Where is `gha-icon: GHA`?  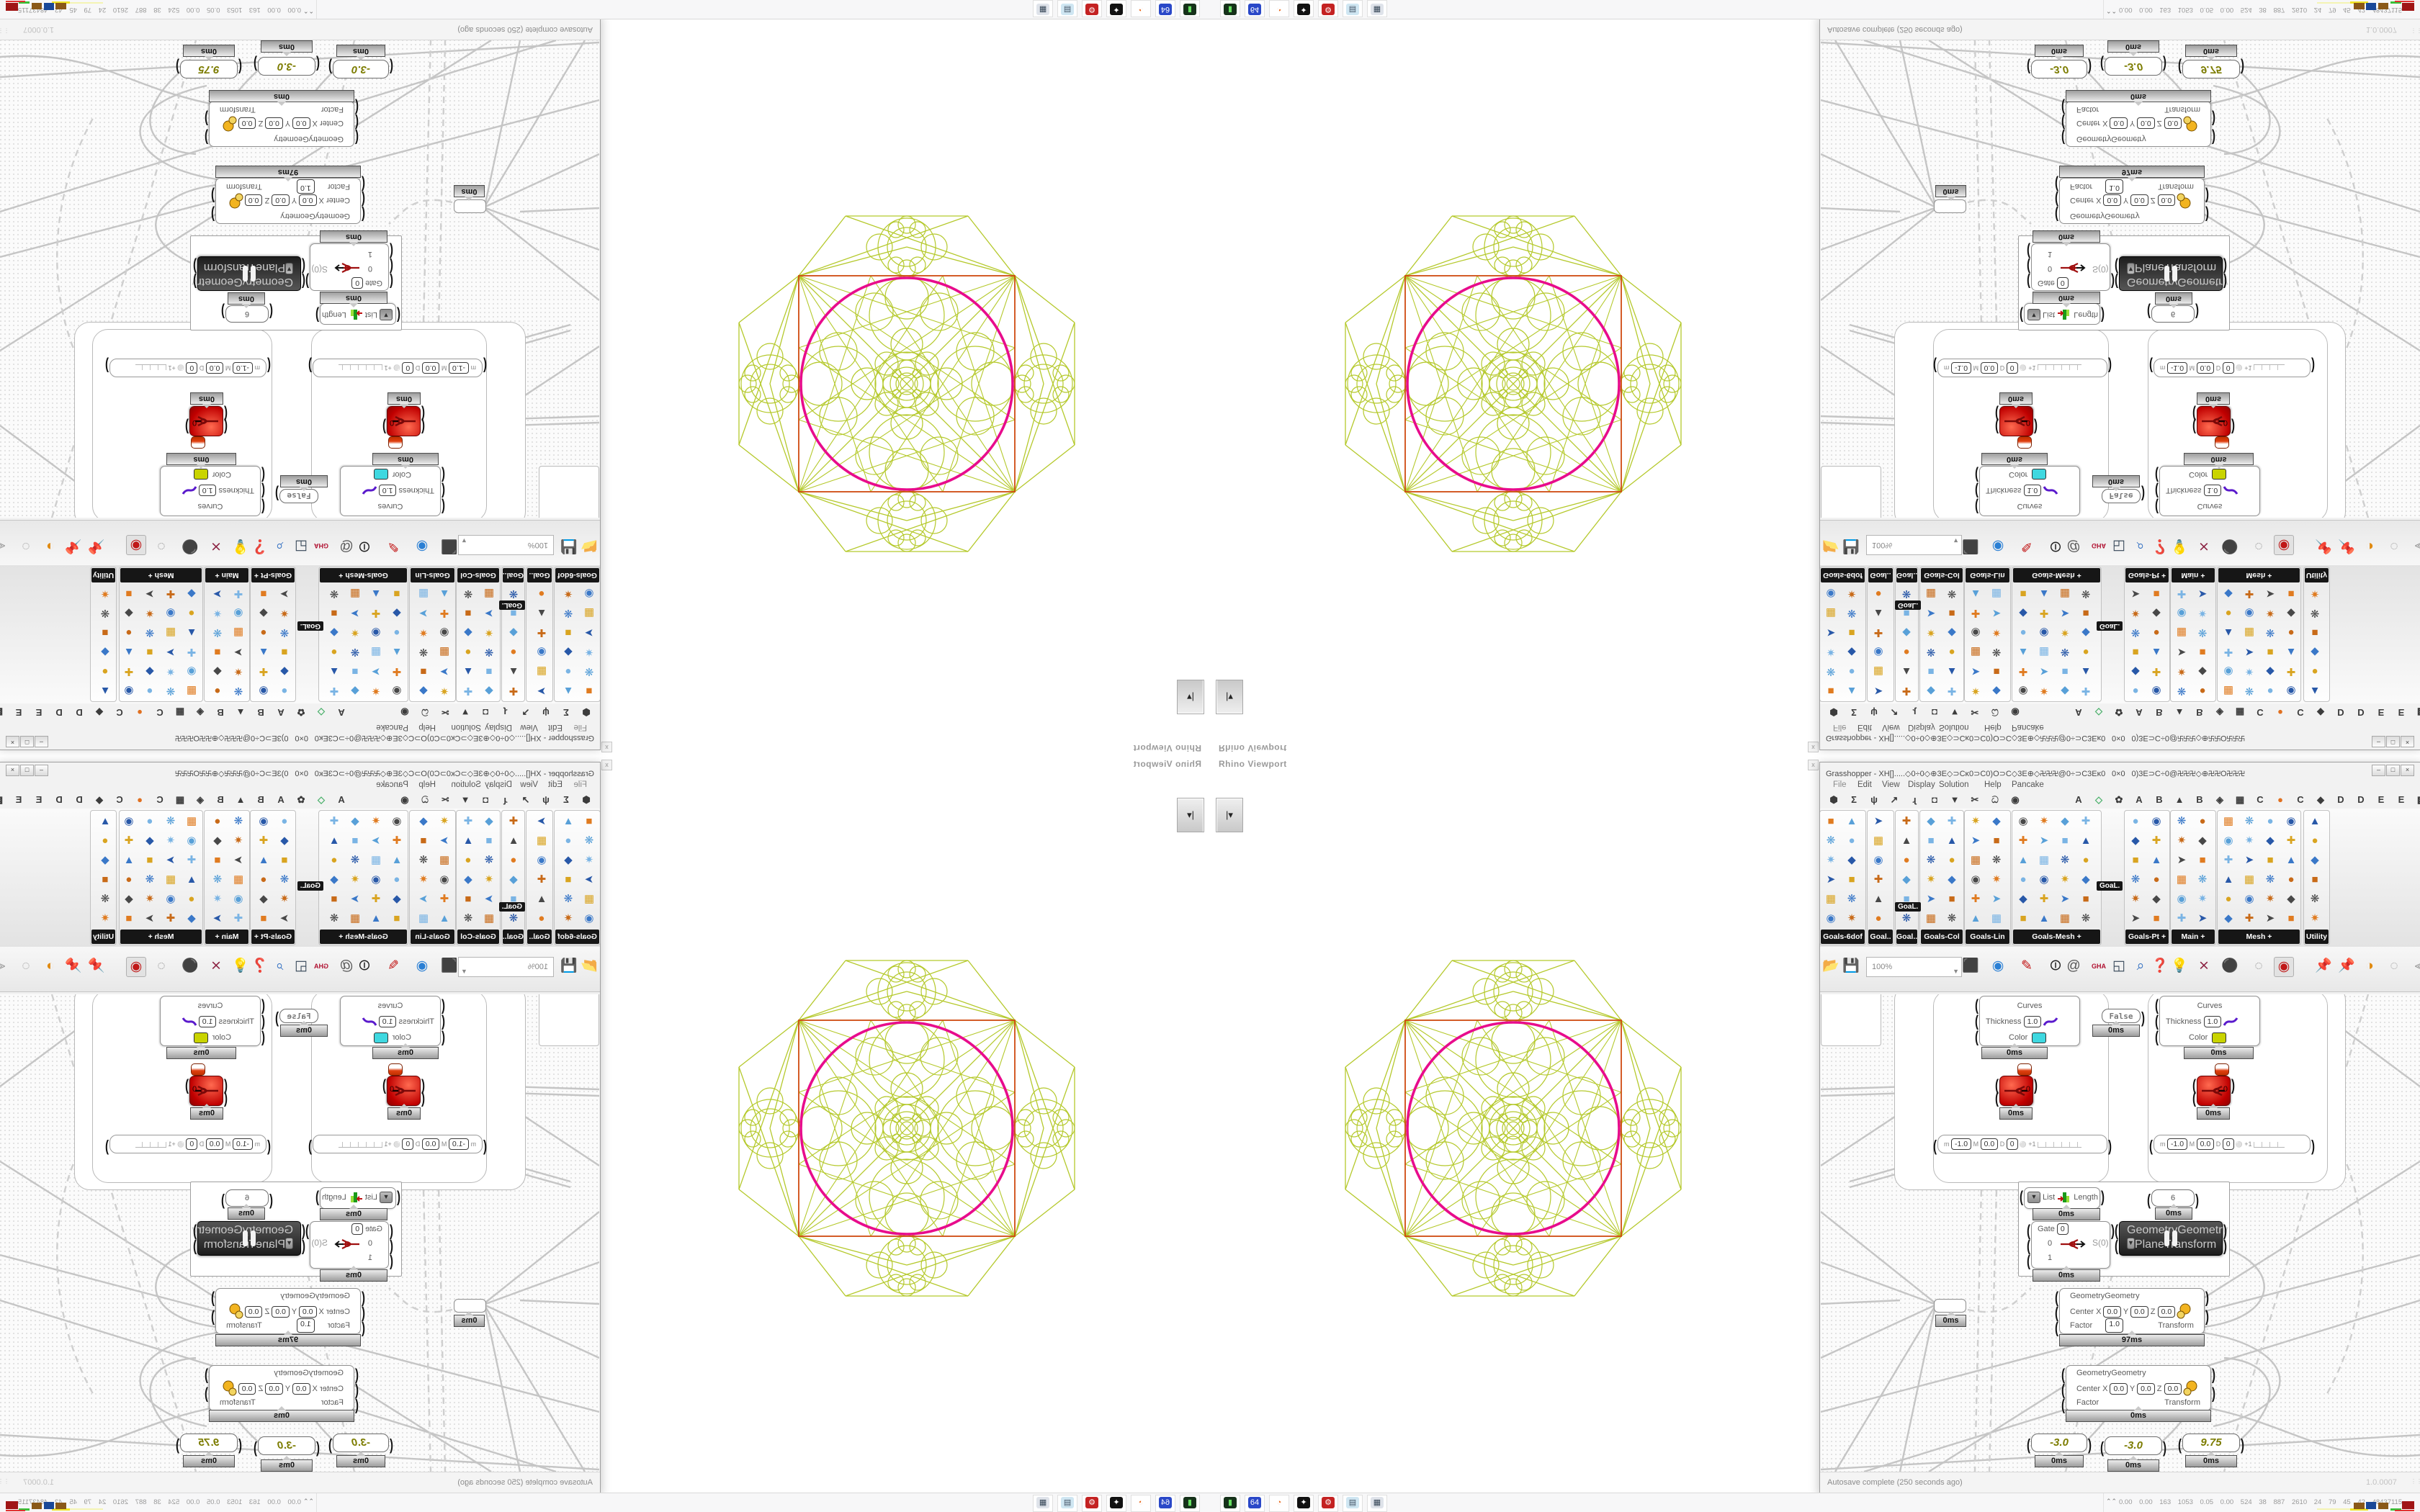
gha-icon: GHA is located at coordinates (321, 966).